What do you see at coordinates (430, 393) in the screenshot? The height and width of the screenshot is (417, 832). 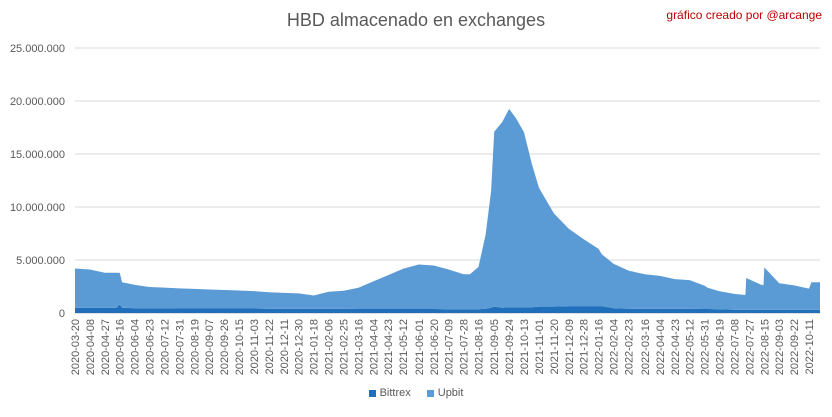 I see `legend-swatch-upbit` at bounding box center [430, 393].